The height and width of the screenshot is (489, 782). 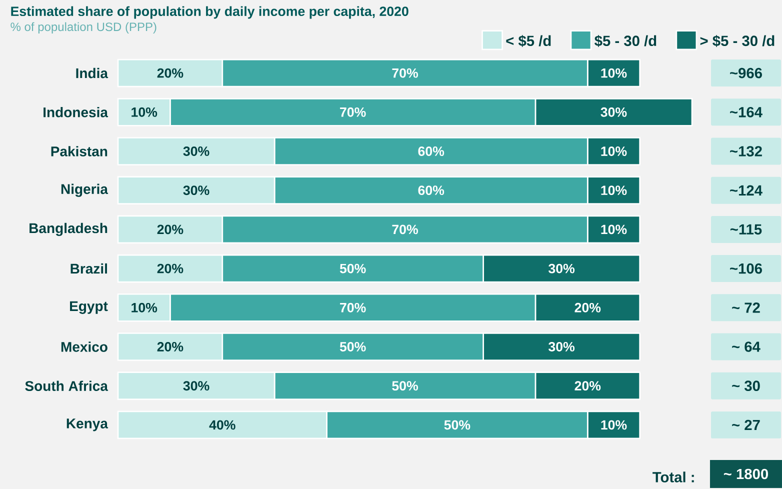 What do you see at coordinates (625, 41) in the screenshot?
I see `legend-label: $5 - 30 /d` at bounding box center [625, 41].